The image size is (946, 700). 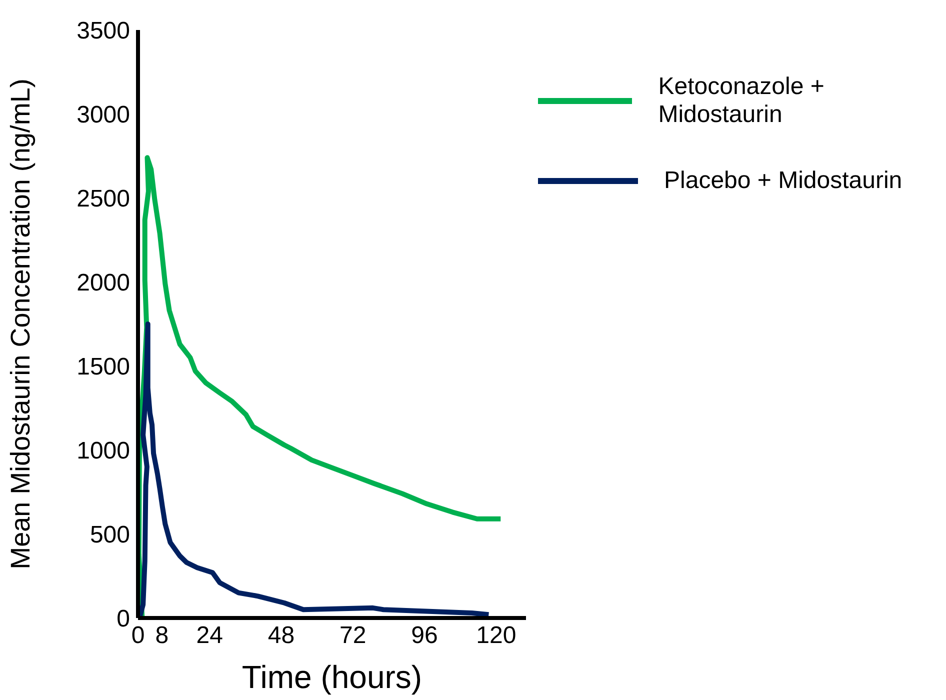 I want to click on y-axis-title: Mean Midostaurin Concentration (ng/mL), so click(x=21, y=324).